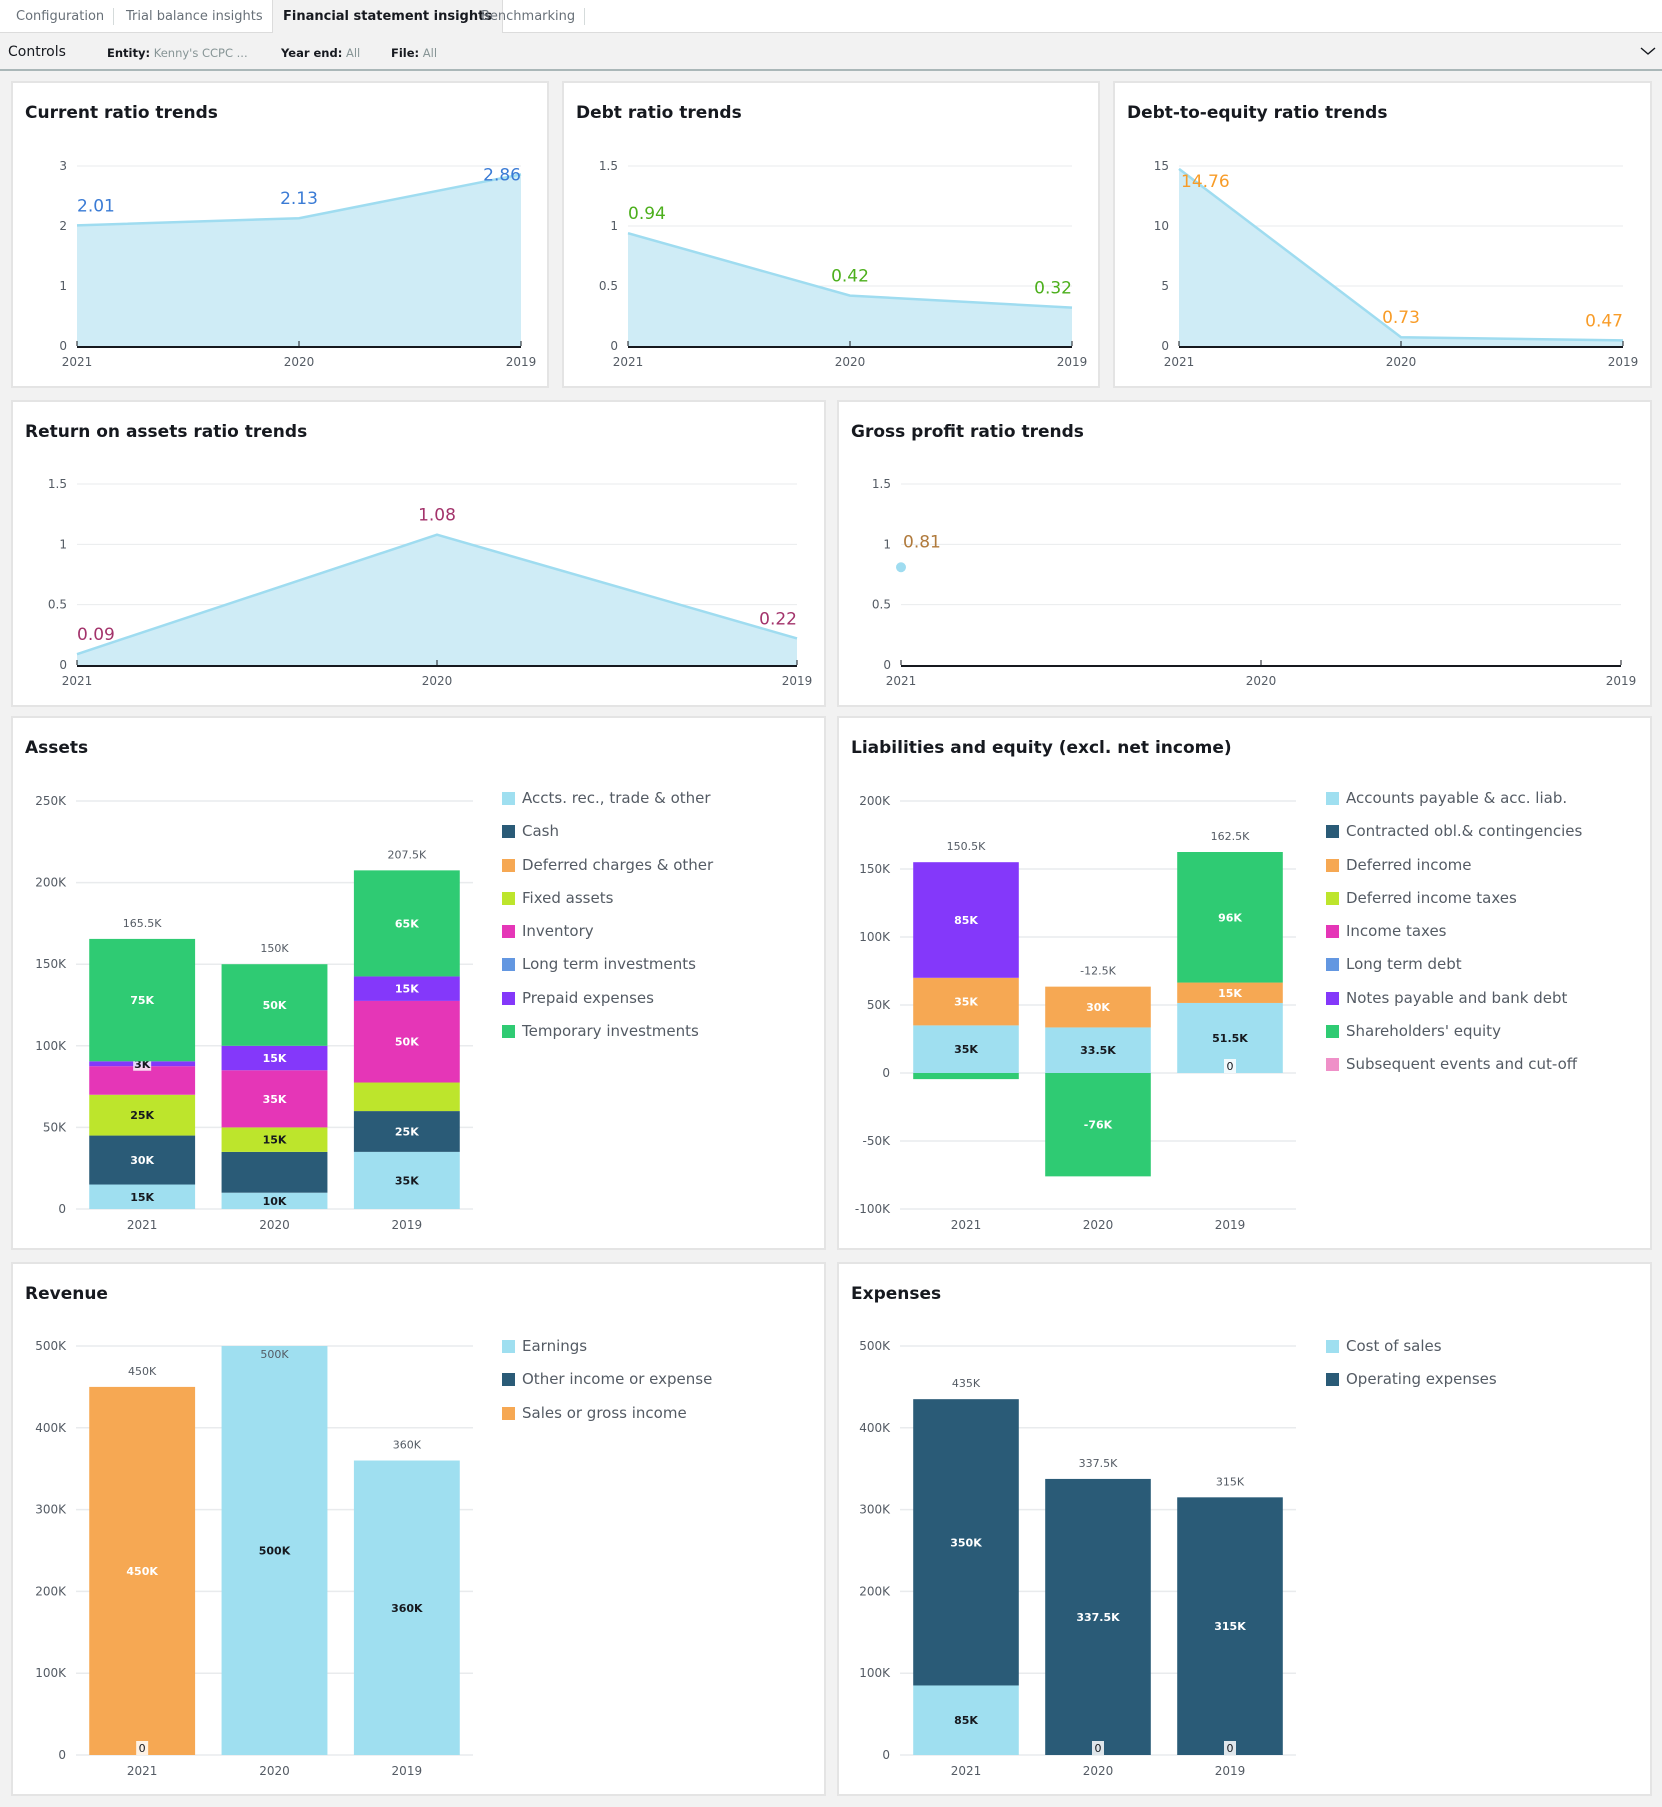  Describe the element at coordinates (194, 16) in the screenshot. I see `tab-trial-balance-insights: Trial balance insights` at that location.